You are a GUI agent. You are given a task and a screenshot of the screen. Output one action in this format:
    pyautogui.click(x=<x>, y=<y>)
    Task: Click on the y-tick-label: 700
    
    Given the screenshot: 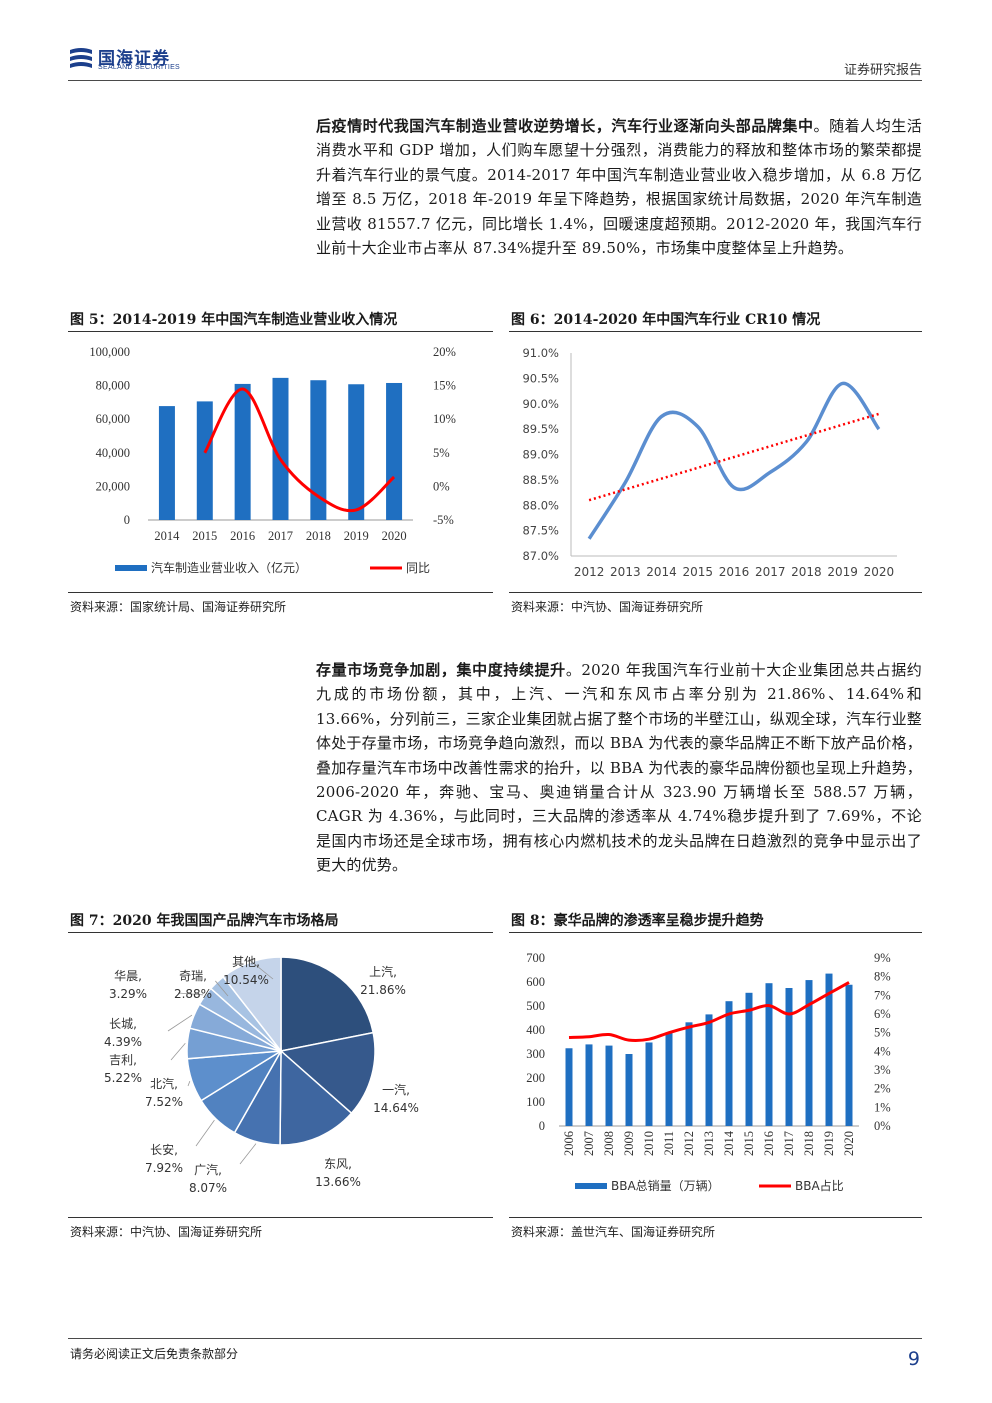 What is the action you would take?
    pyautogui.click(x=535, y=958)
    